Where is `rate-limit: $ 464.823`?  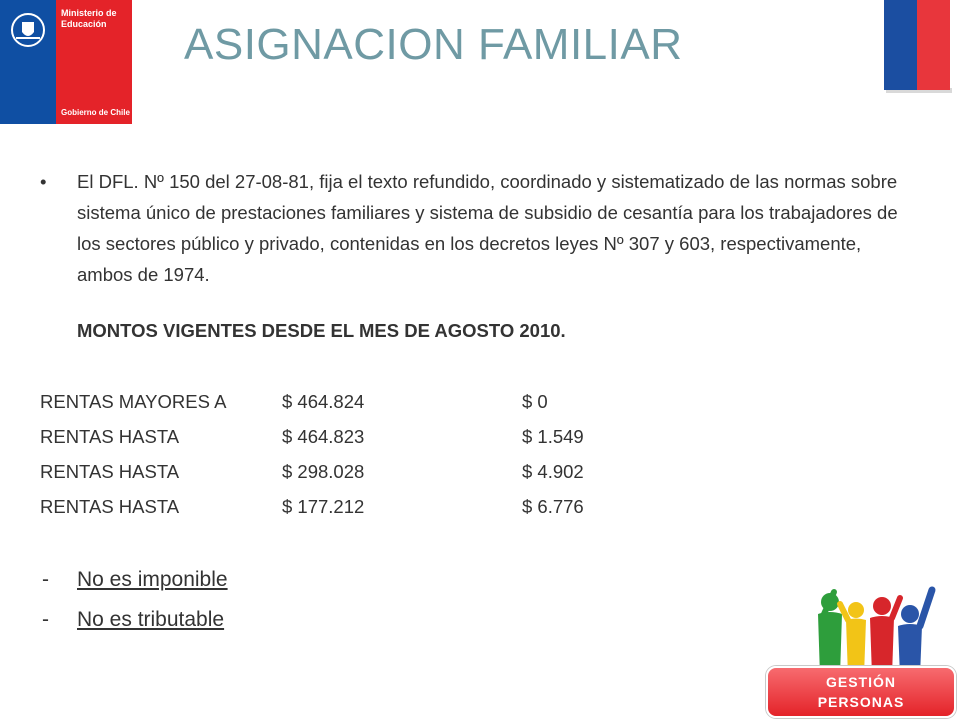
rate-limit: $ 464.823 is located at coordinates (323, 436).